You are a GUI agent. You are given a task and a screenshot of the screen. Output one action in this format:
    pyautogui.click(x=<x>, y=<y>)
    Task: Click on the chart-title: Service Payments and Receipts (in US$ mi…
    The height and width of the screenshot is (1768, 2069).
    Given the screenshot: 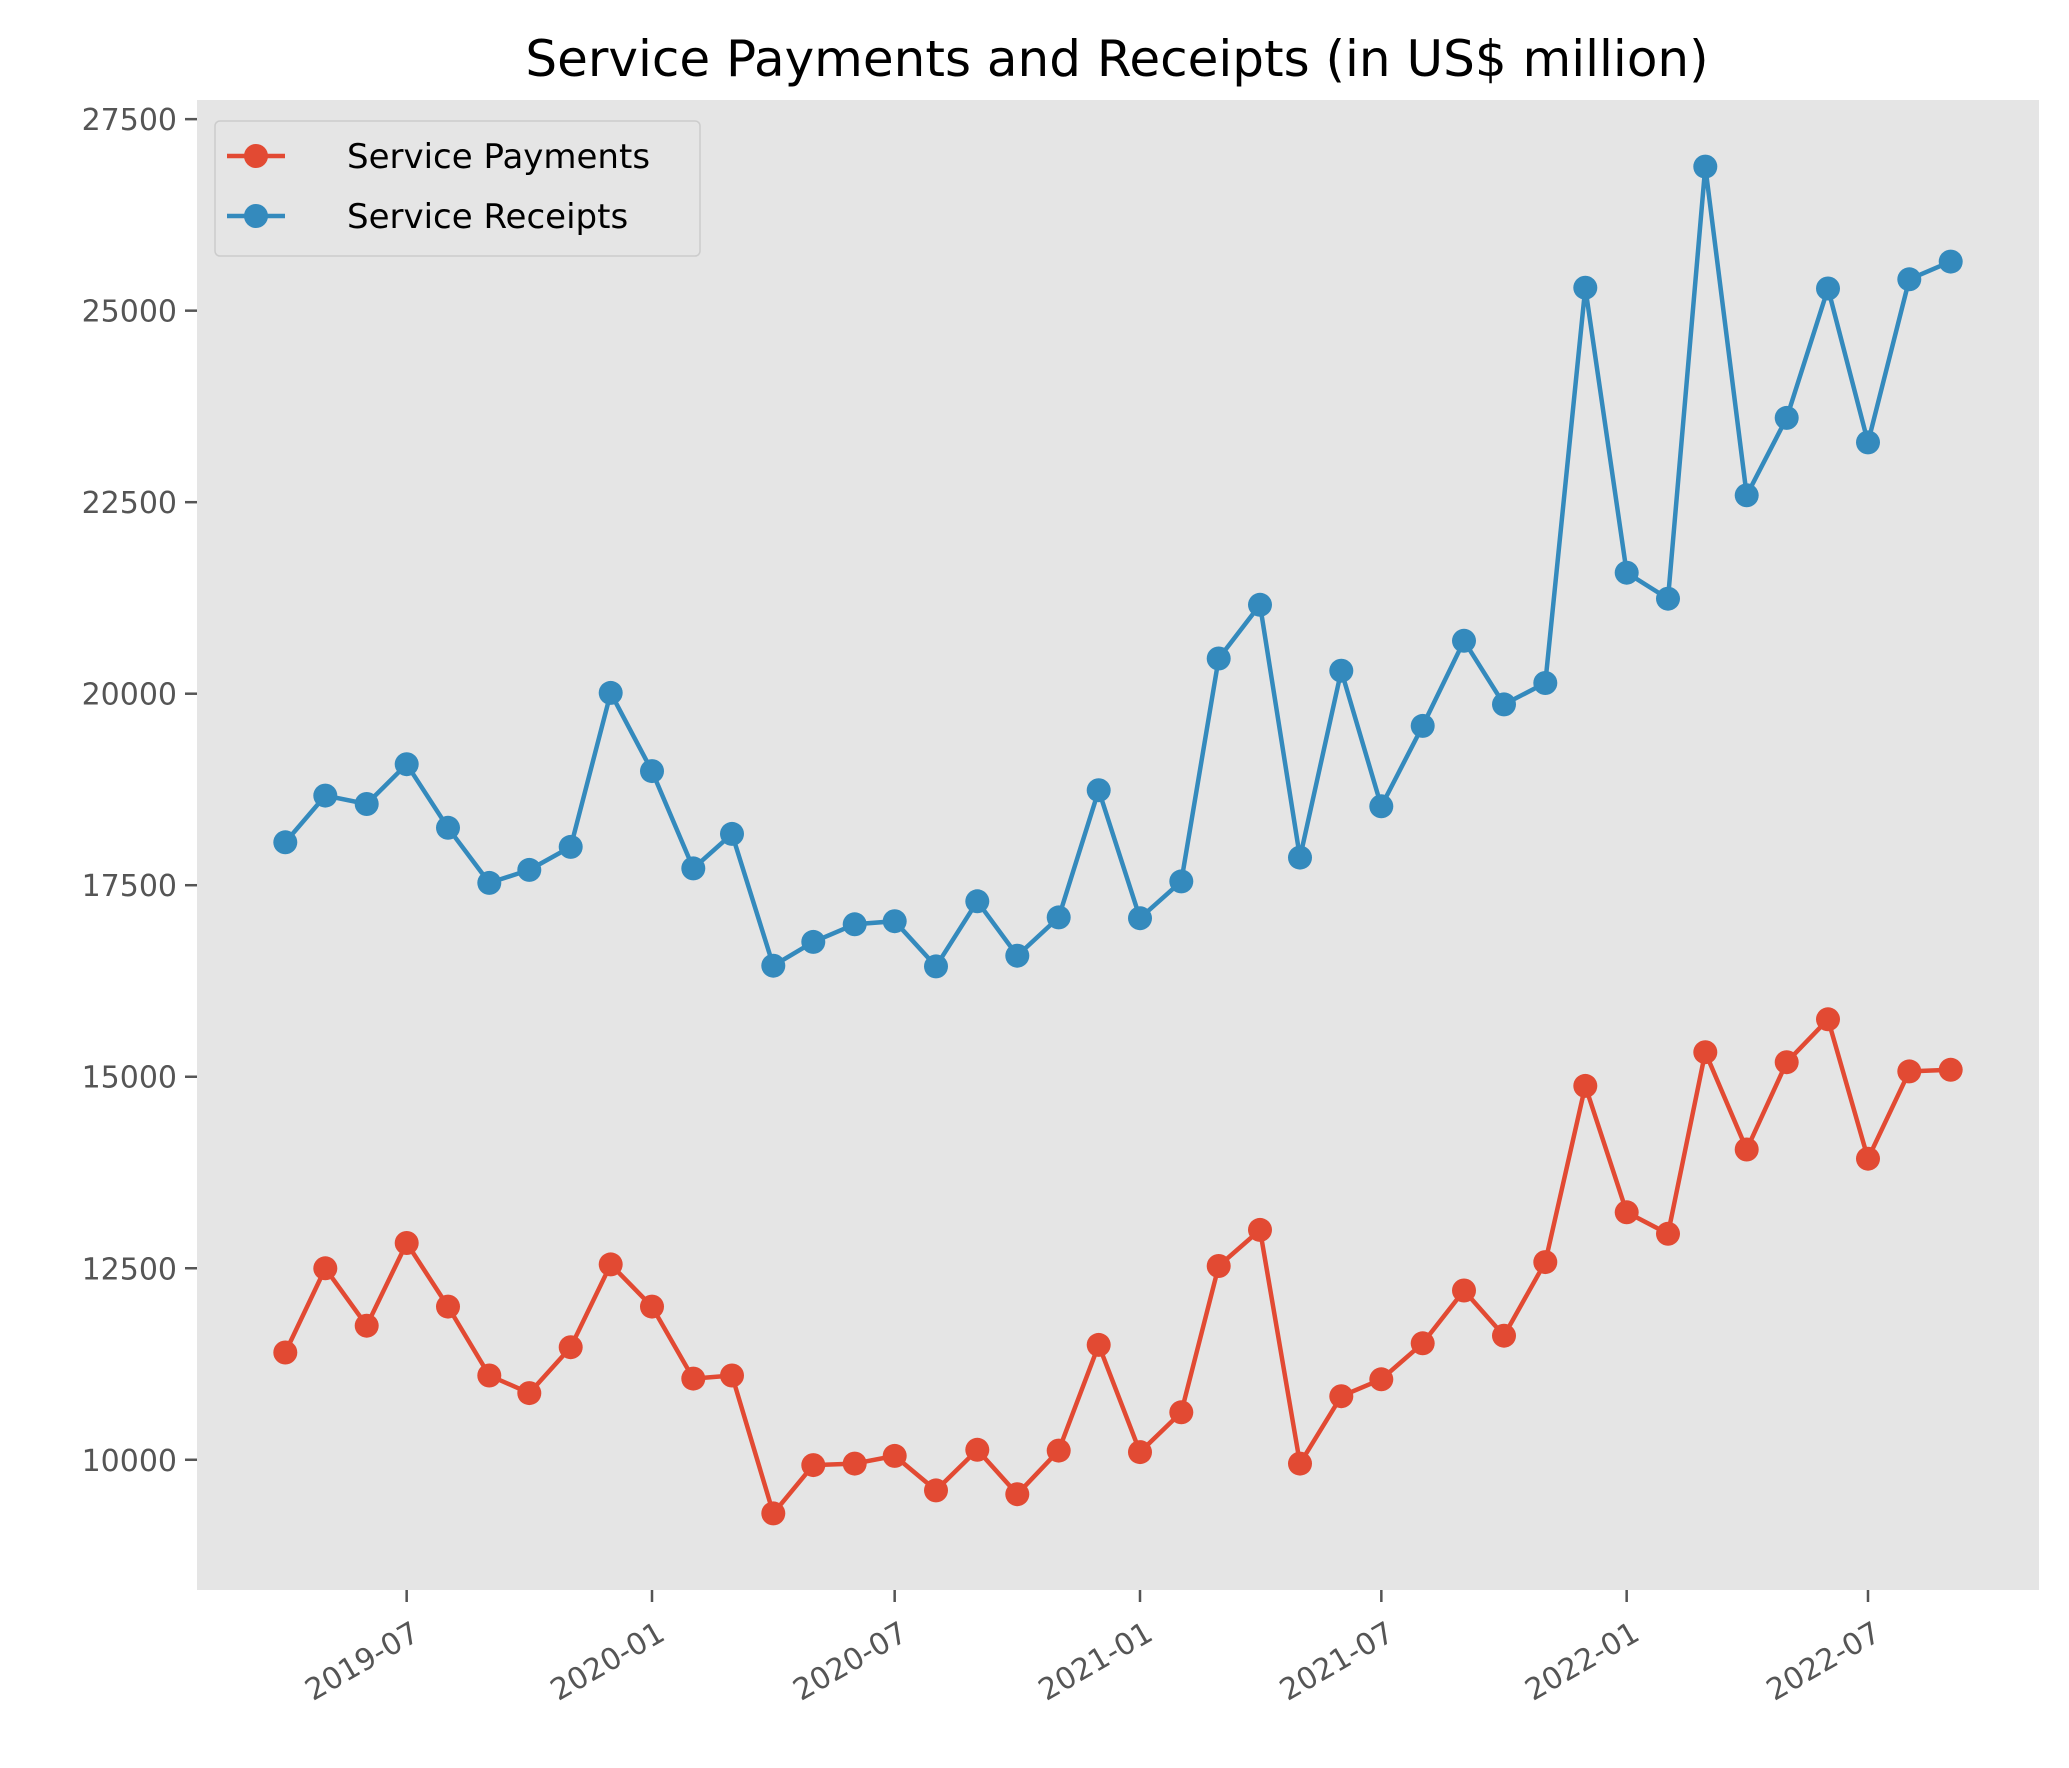 What is the action you would take?
    pyautogui.click(x=1116, y=59)
    